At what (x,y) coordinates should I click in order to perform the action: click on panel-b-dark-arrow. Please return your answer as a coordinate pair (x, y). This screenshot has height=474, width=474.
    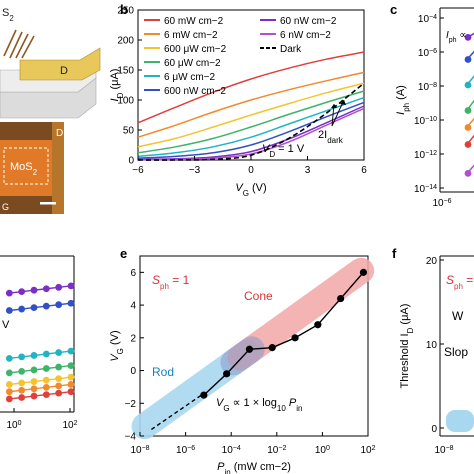
    Looking at the image, I should click on (338, 113).